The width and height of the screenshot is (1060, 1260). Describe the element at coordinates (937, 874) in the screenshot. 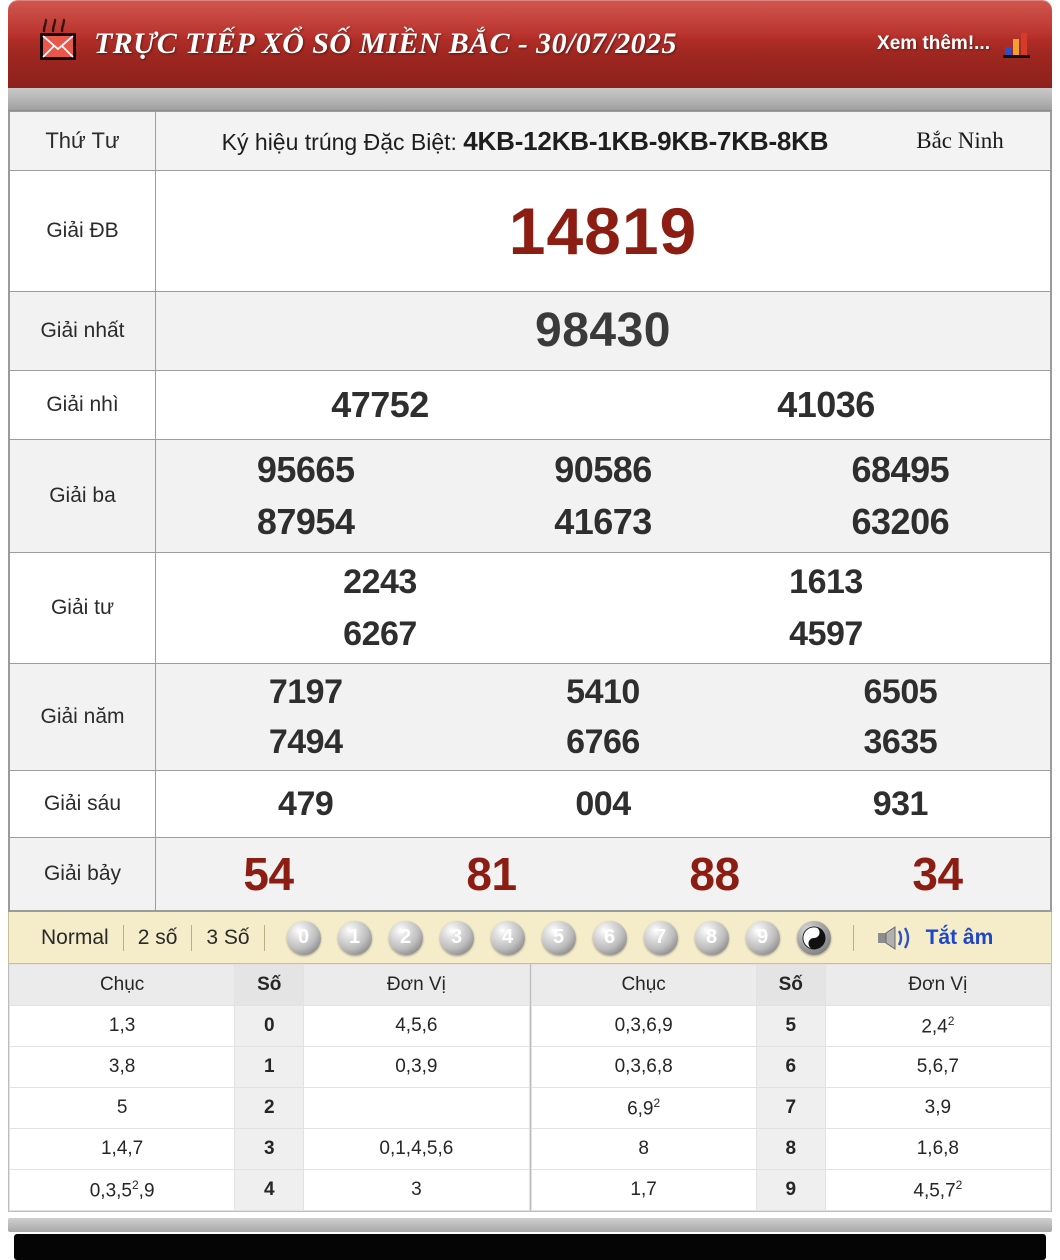

I see `prize-number: 34` at that location.